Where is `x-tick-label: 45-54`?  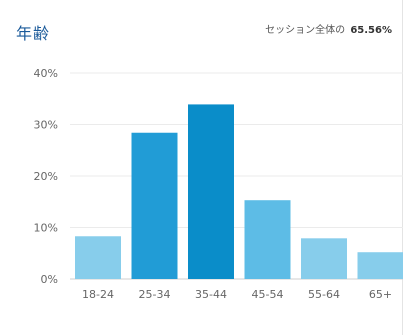
x-tick-label: 45-54 is located at coordinates (268, 294).